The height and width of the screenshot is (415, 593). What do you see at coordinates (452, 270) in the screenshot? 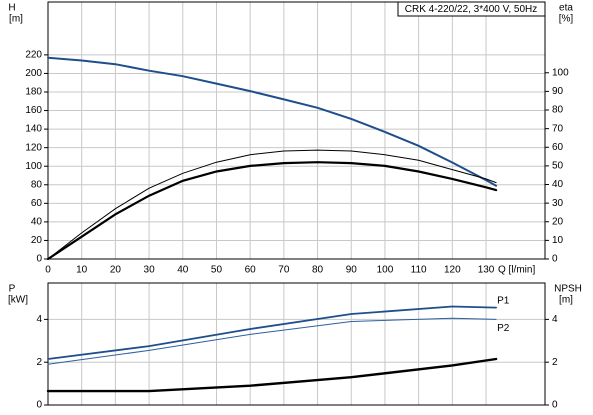
I see `x-tick-label: 120` at bounding box center [452, 270].